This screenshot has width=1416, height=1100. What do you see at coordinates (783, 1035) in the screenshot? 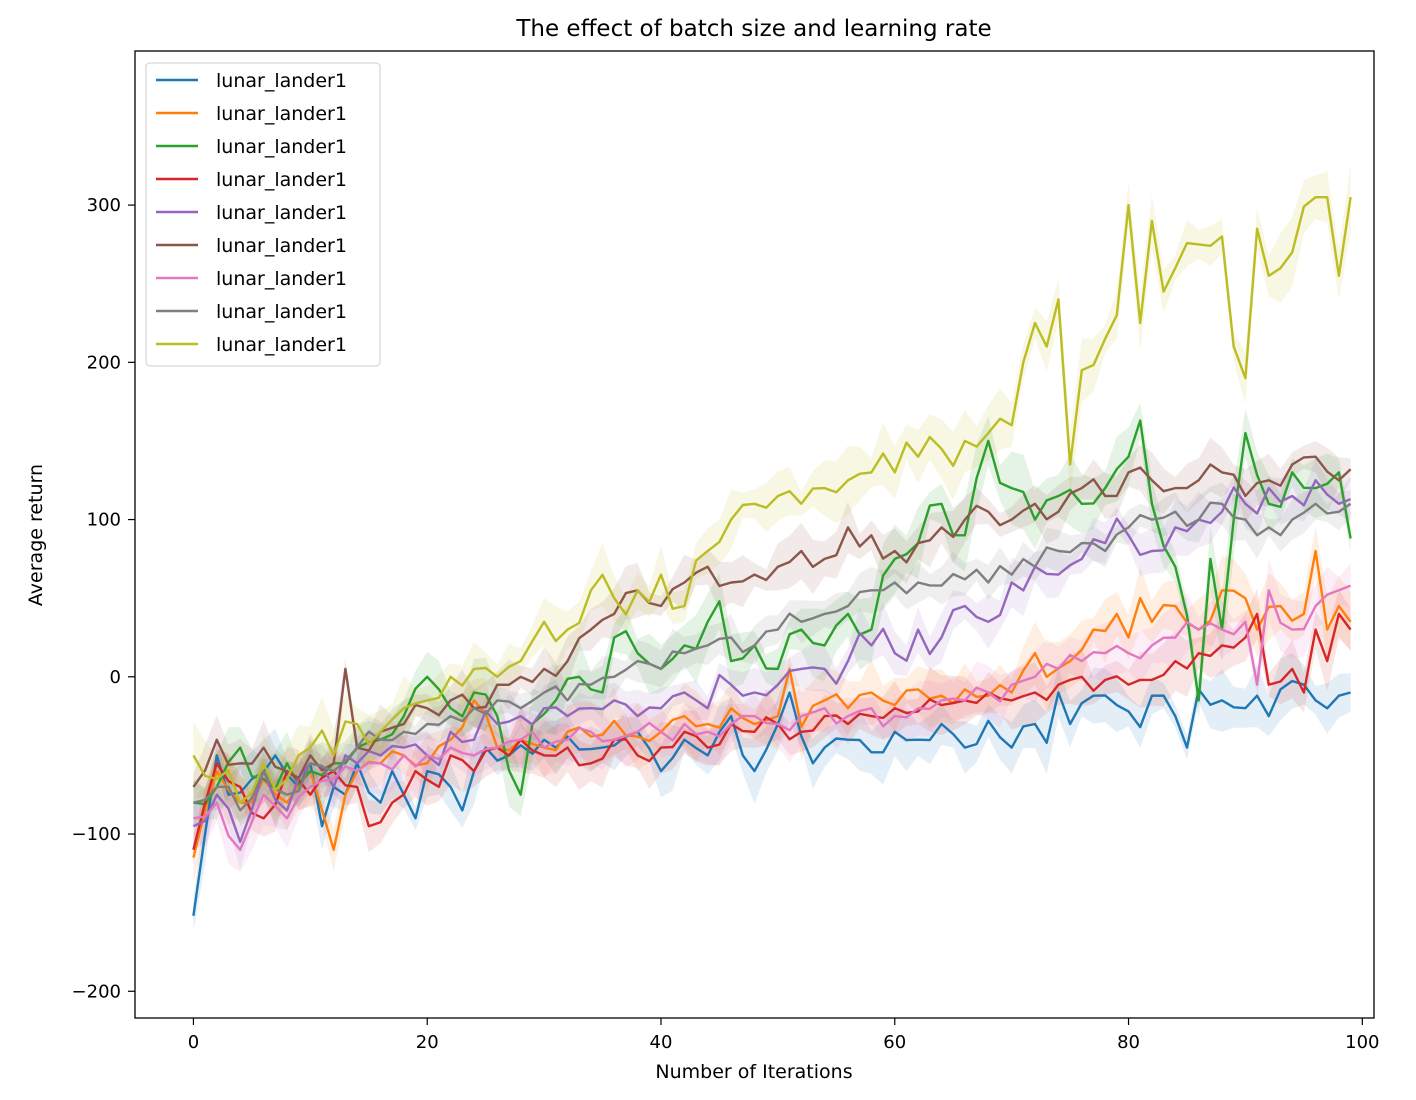
I see `x-axis-ticks: 0 20 40 60 80 100` at bounding box center [783, 1035].